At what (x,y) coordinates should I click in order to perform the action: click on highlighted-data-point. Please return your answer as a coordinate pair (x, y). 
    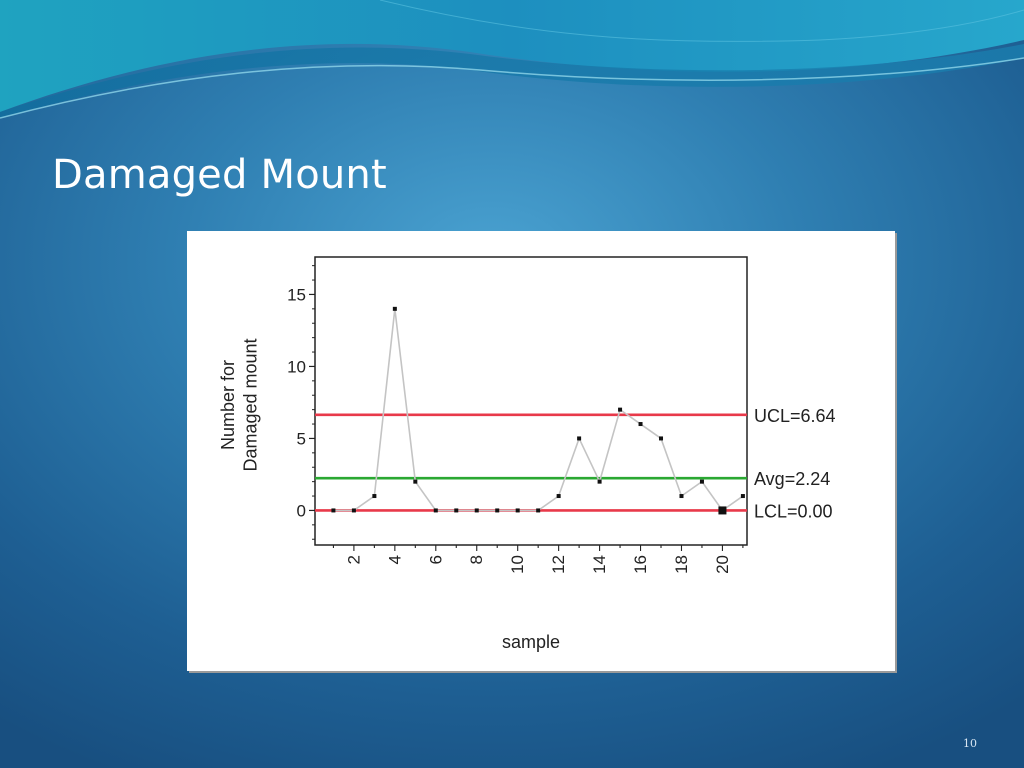
    Looking at the image, I should click on (722, 510).